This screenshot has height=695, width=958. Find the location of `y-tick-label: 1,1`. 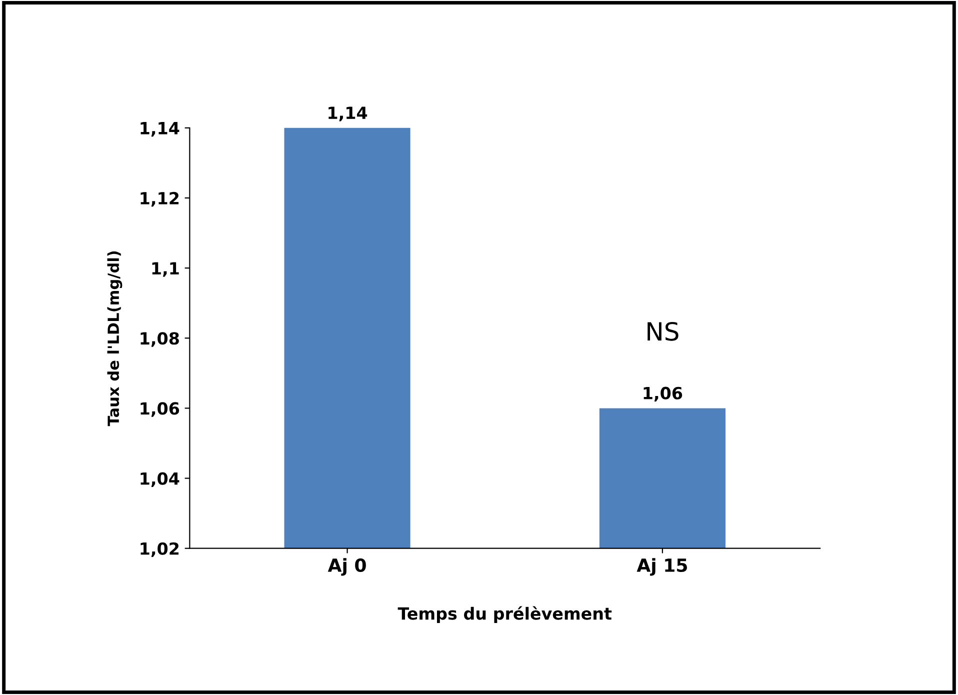

y-tick-label: 1,1 is located at coordinates (165, 269).